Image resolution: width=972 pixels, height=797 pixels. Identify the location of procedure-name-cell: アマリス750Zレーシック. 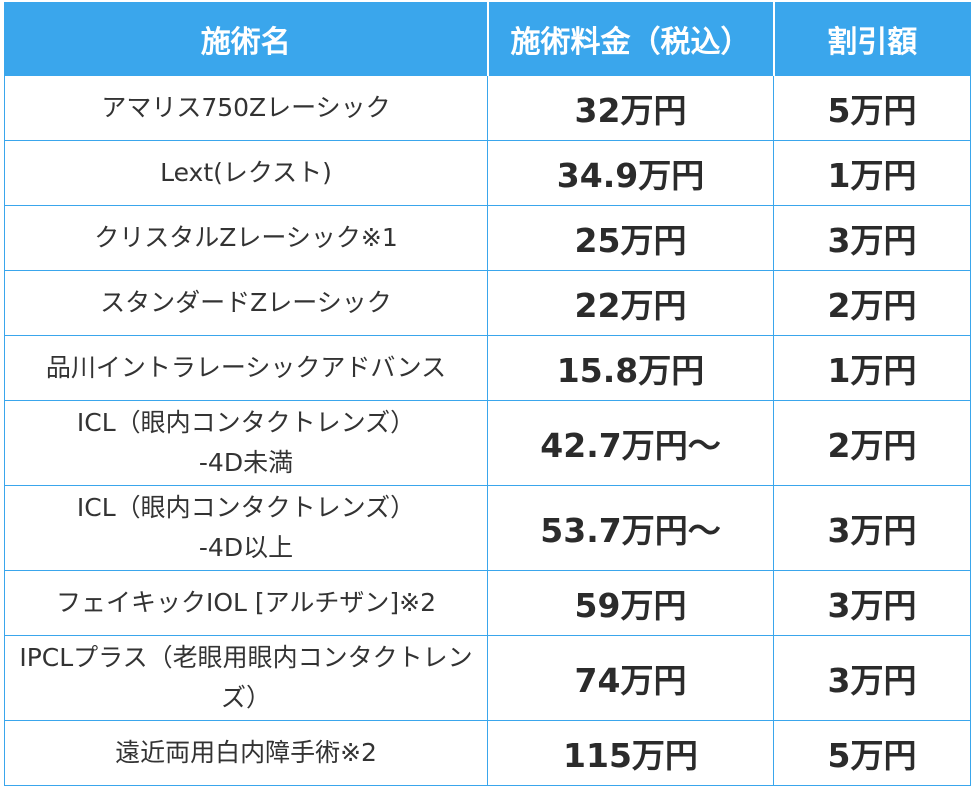
(246, 108).